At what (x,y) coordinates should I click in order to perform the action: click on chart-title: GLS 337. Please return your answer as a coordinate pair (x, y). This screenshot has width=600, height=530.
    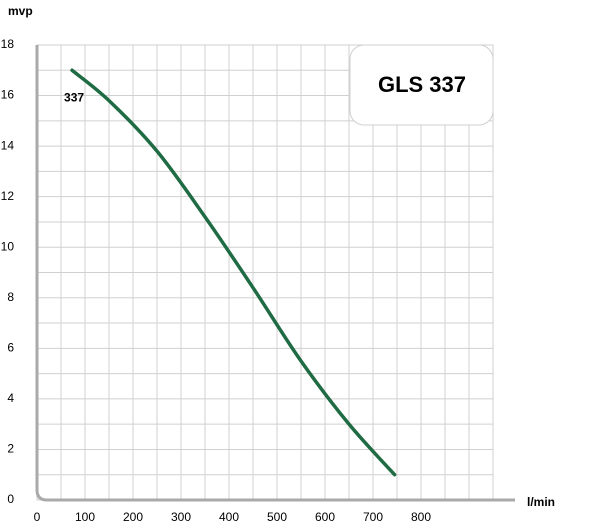
    Looking at the image, I should click on (422, 84).